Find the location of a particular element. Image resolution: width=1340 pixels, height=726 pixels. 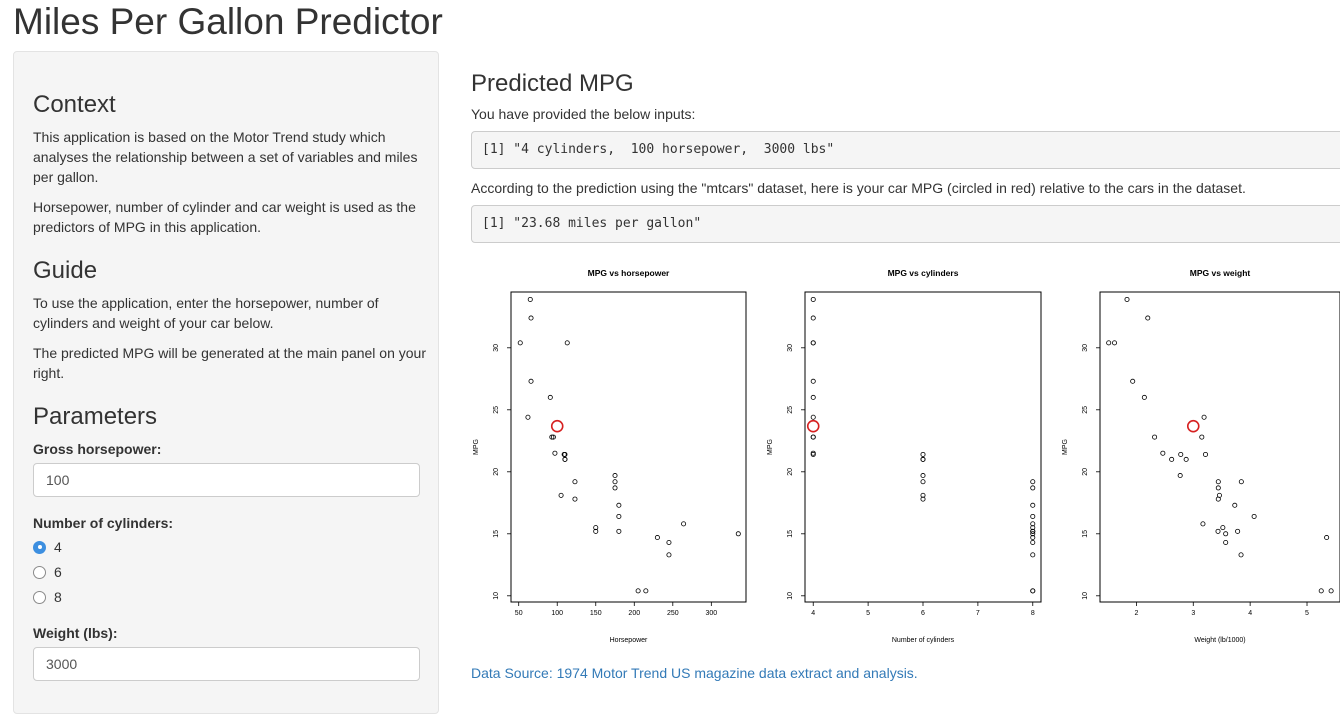

x-tick-label: 3 is located at coordinates (1193, 613).